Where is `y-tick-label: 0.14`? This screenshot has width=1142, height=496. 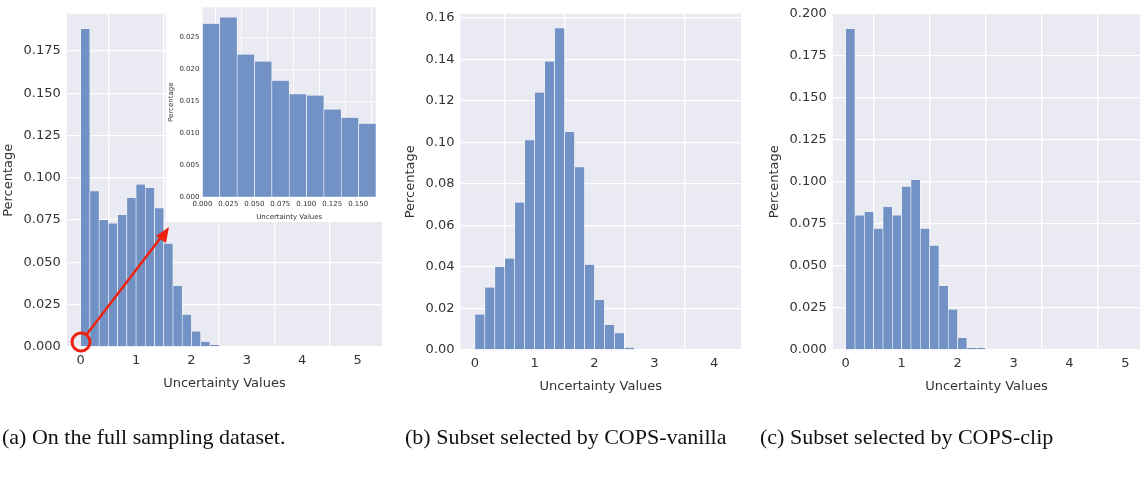
y-tick-label: 0.14 is located at coordinates (440, 58).